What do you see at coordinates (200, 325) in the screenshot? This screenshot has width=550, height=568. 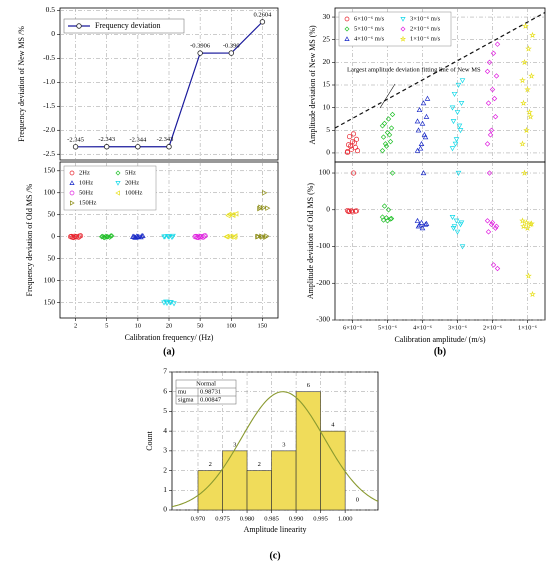 I see `x-tick-label: 50` at bounding box center [200, 325].